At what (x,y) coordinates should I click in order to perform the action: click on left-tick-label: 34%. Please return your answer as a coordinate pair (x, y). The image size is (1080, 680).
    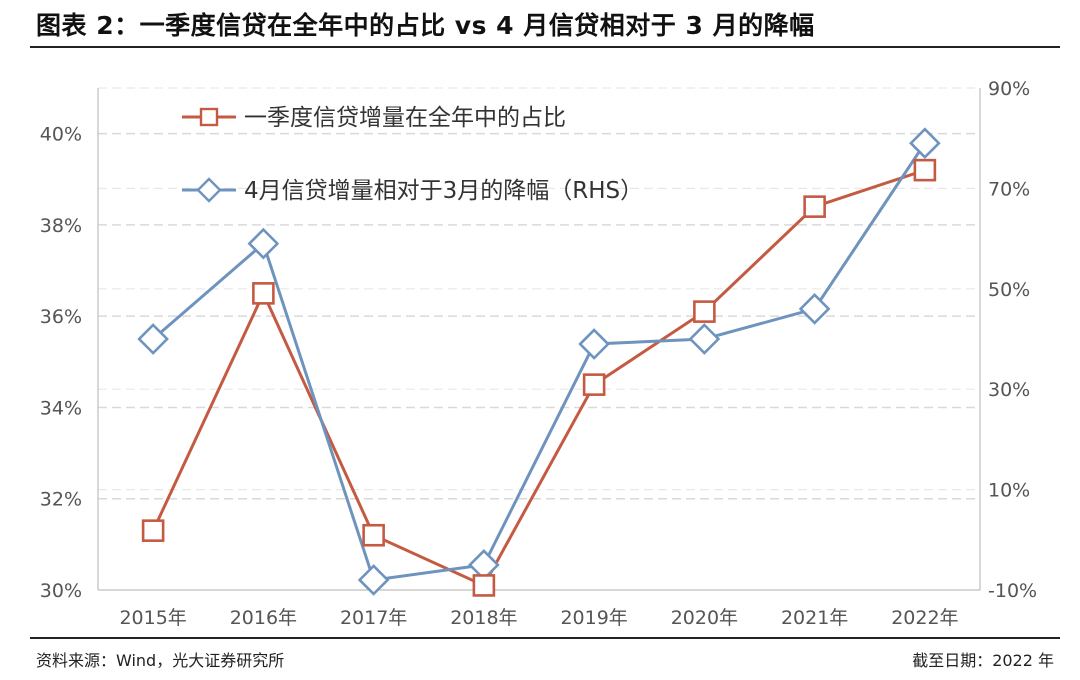
    Looking at the image, I should click on (61, 408).